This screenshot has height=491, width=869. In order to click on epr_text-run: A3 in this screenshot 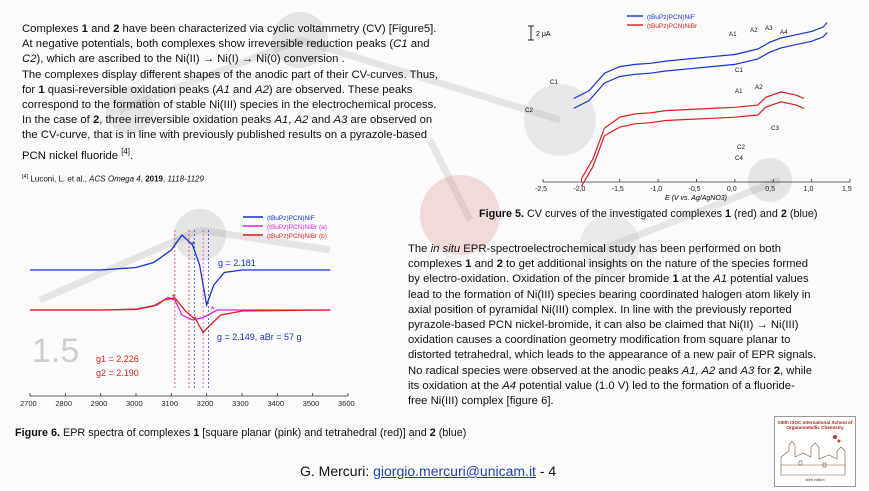, I will do `click(747, 370)`.